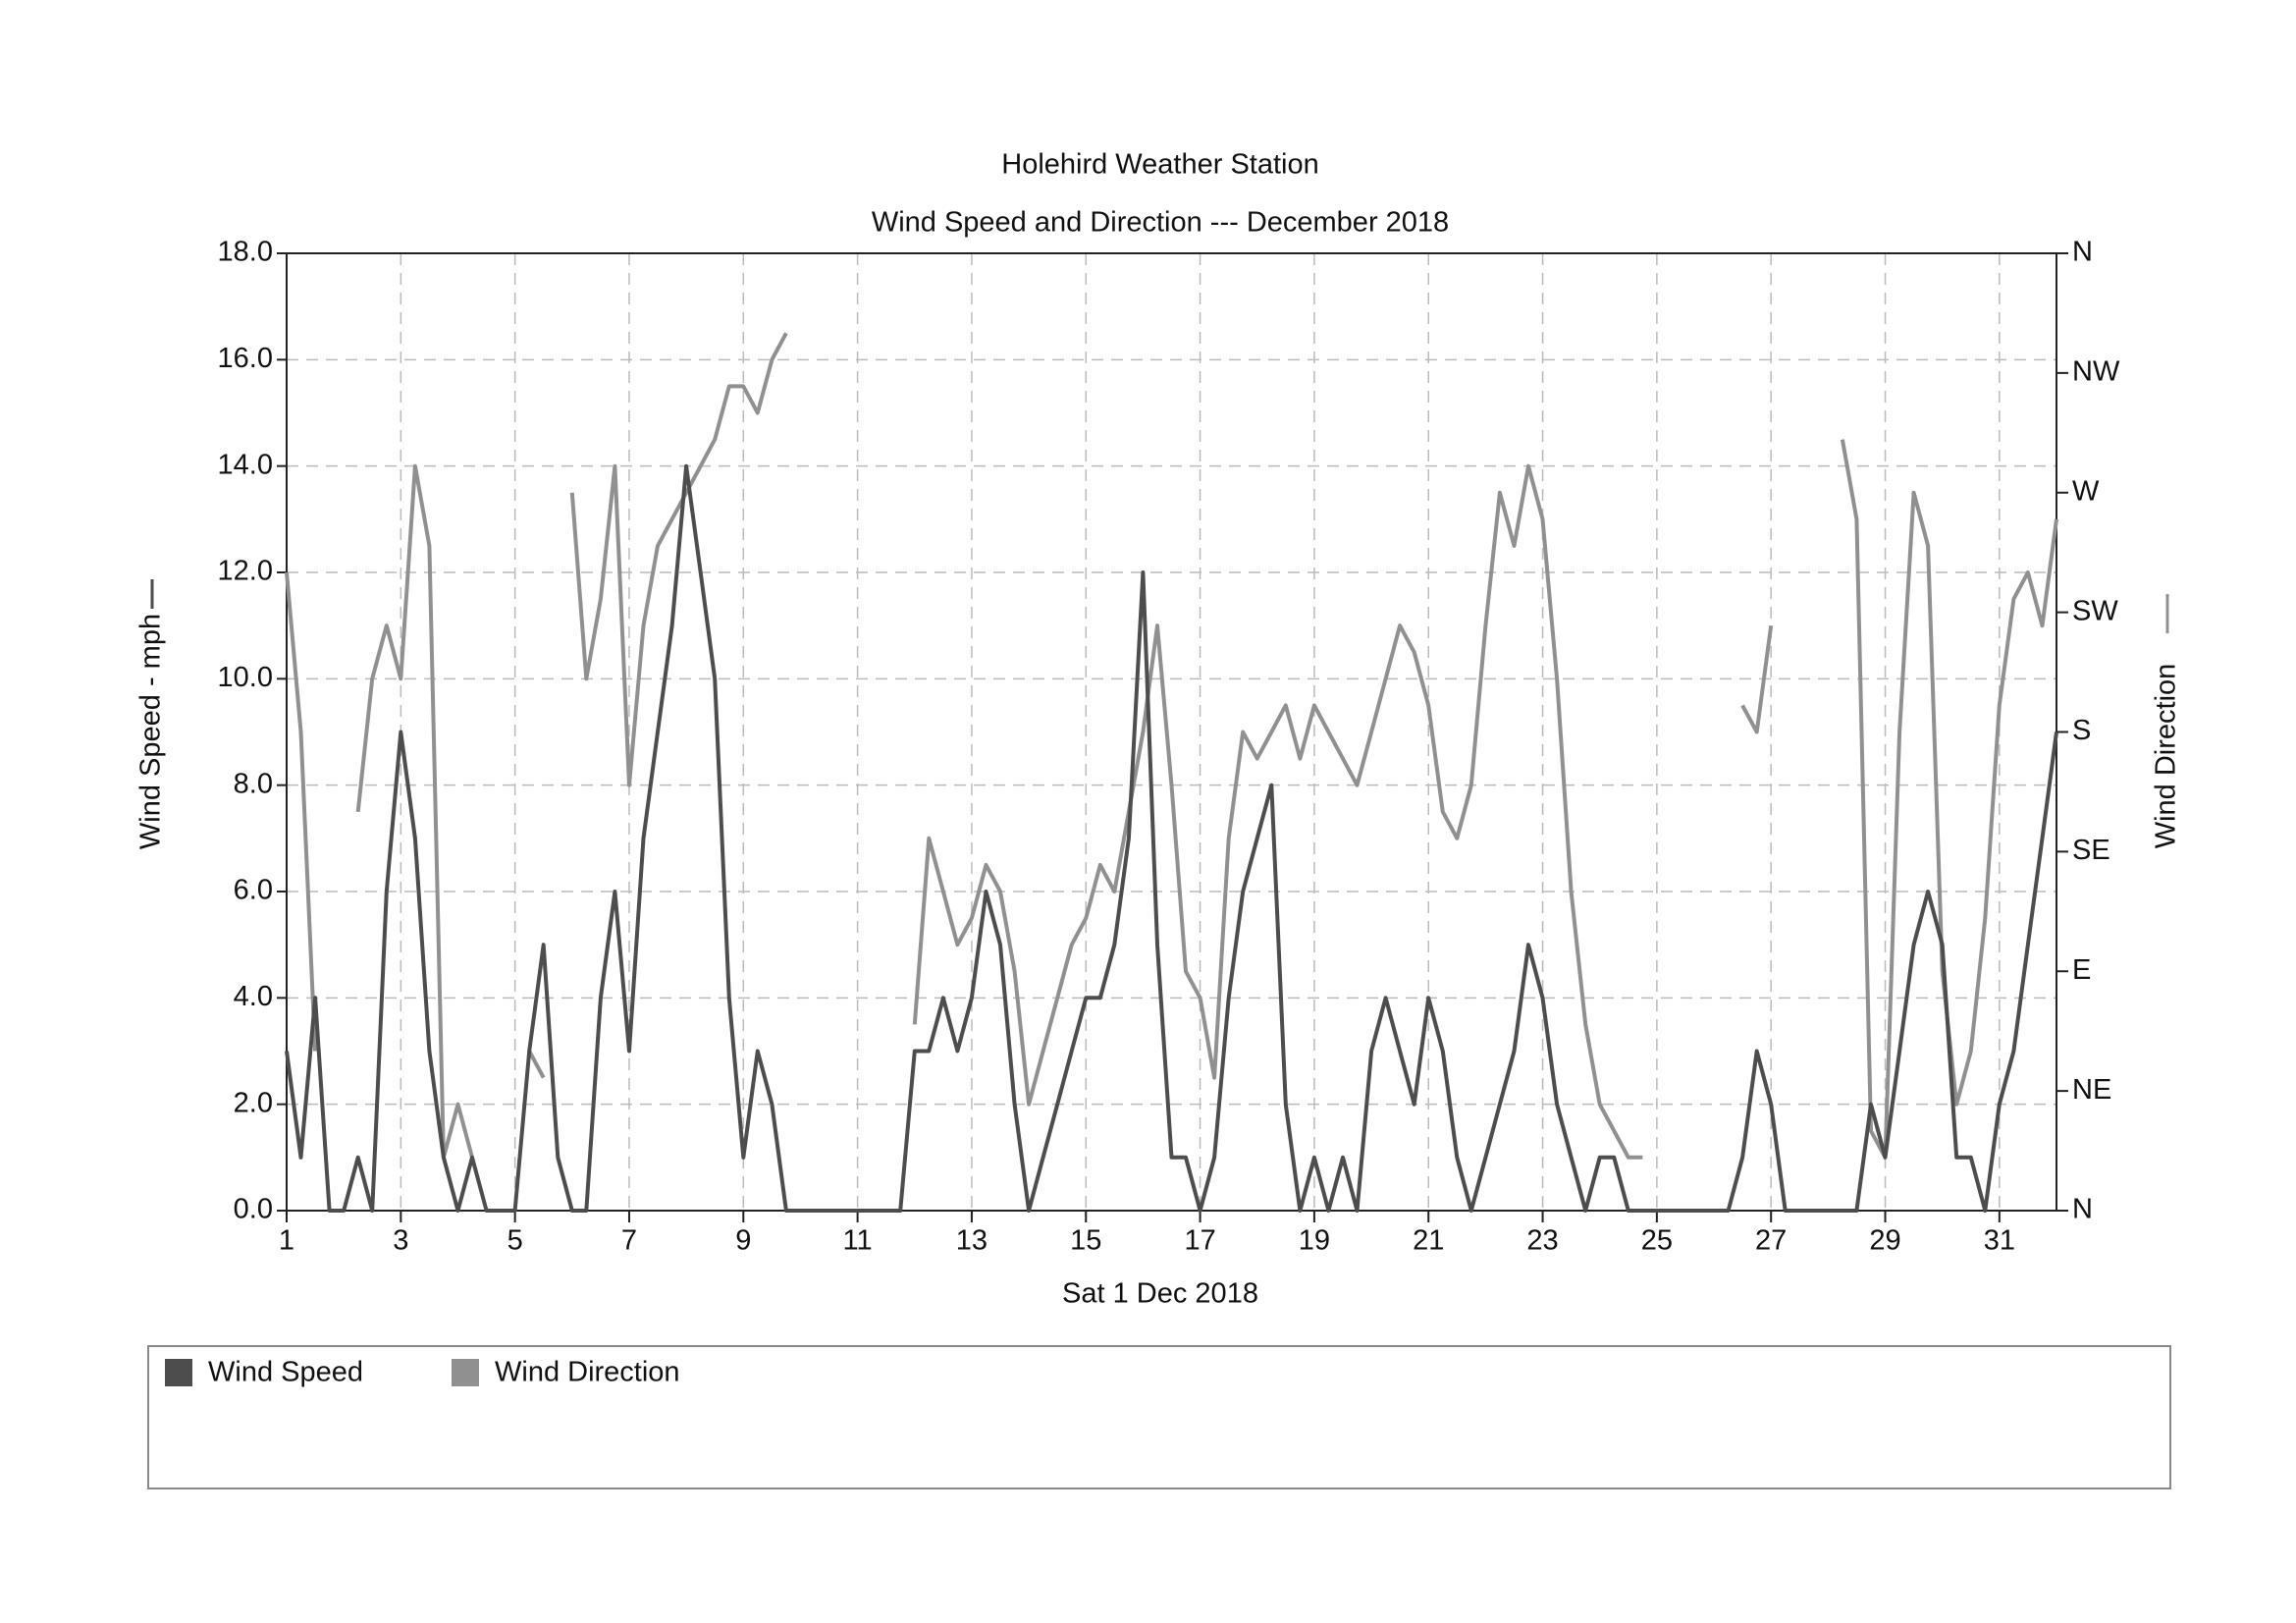  I want to click on x-tick-label: 29, so click(1884, 1241).